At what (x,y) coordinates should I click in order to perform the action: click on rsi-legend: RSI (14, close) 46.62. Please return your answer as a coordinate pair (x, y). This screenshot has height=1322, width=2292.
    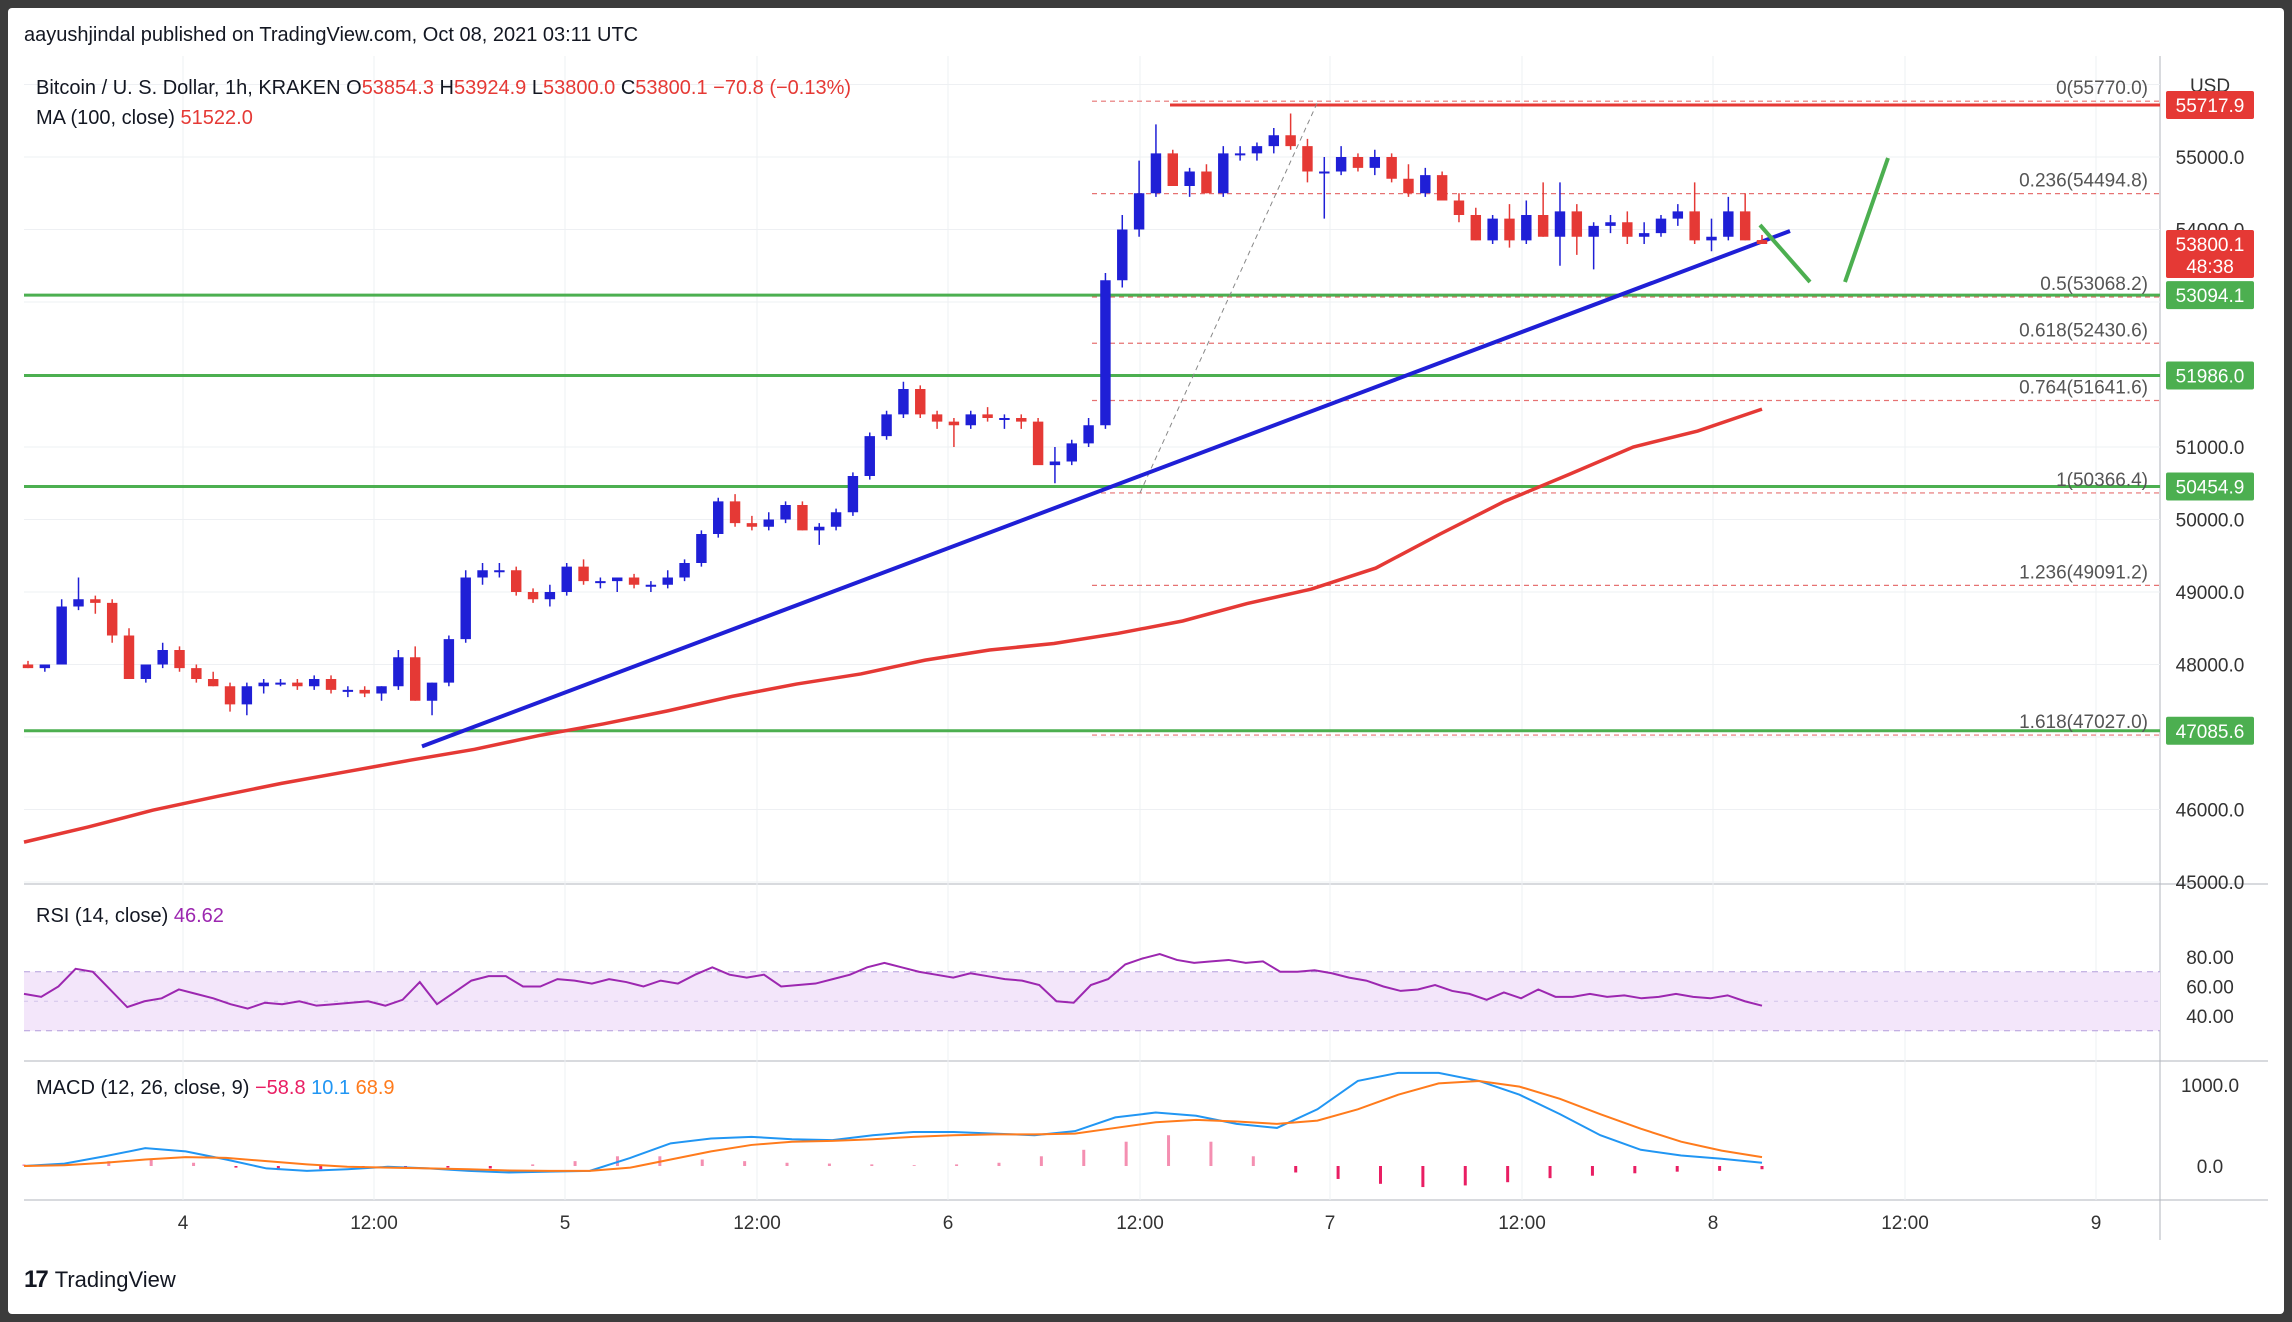
    Looking at the image, I should click on (130, 916).